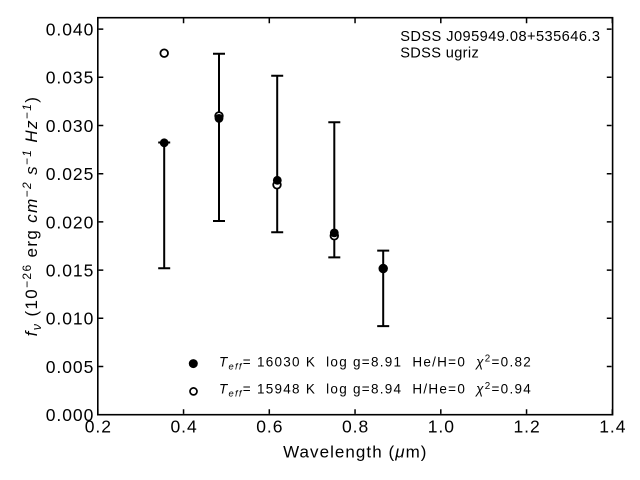 This screenshot has width=640, height=480. What do you see at coordinates (355, 427) in the screenshot?
I see `svg-text: 0.8` at bounding box center [355, 427].